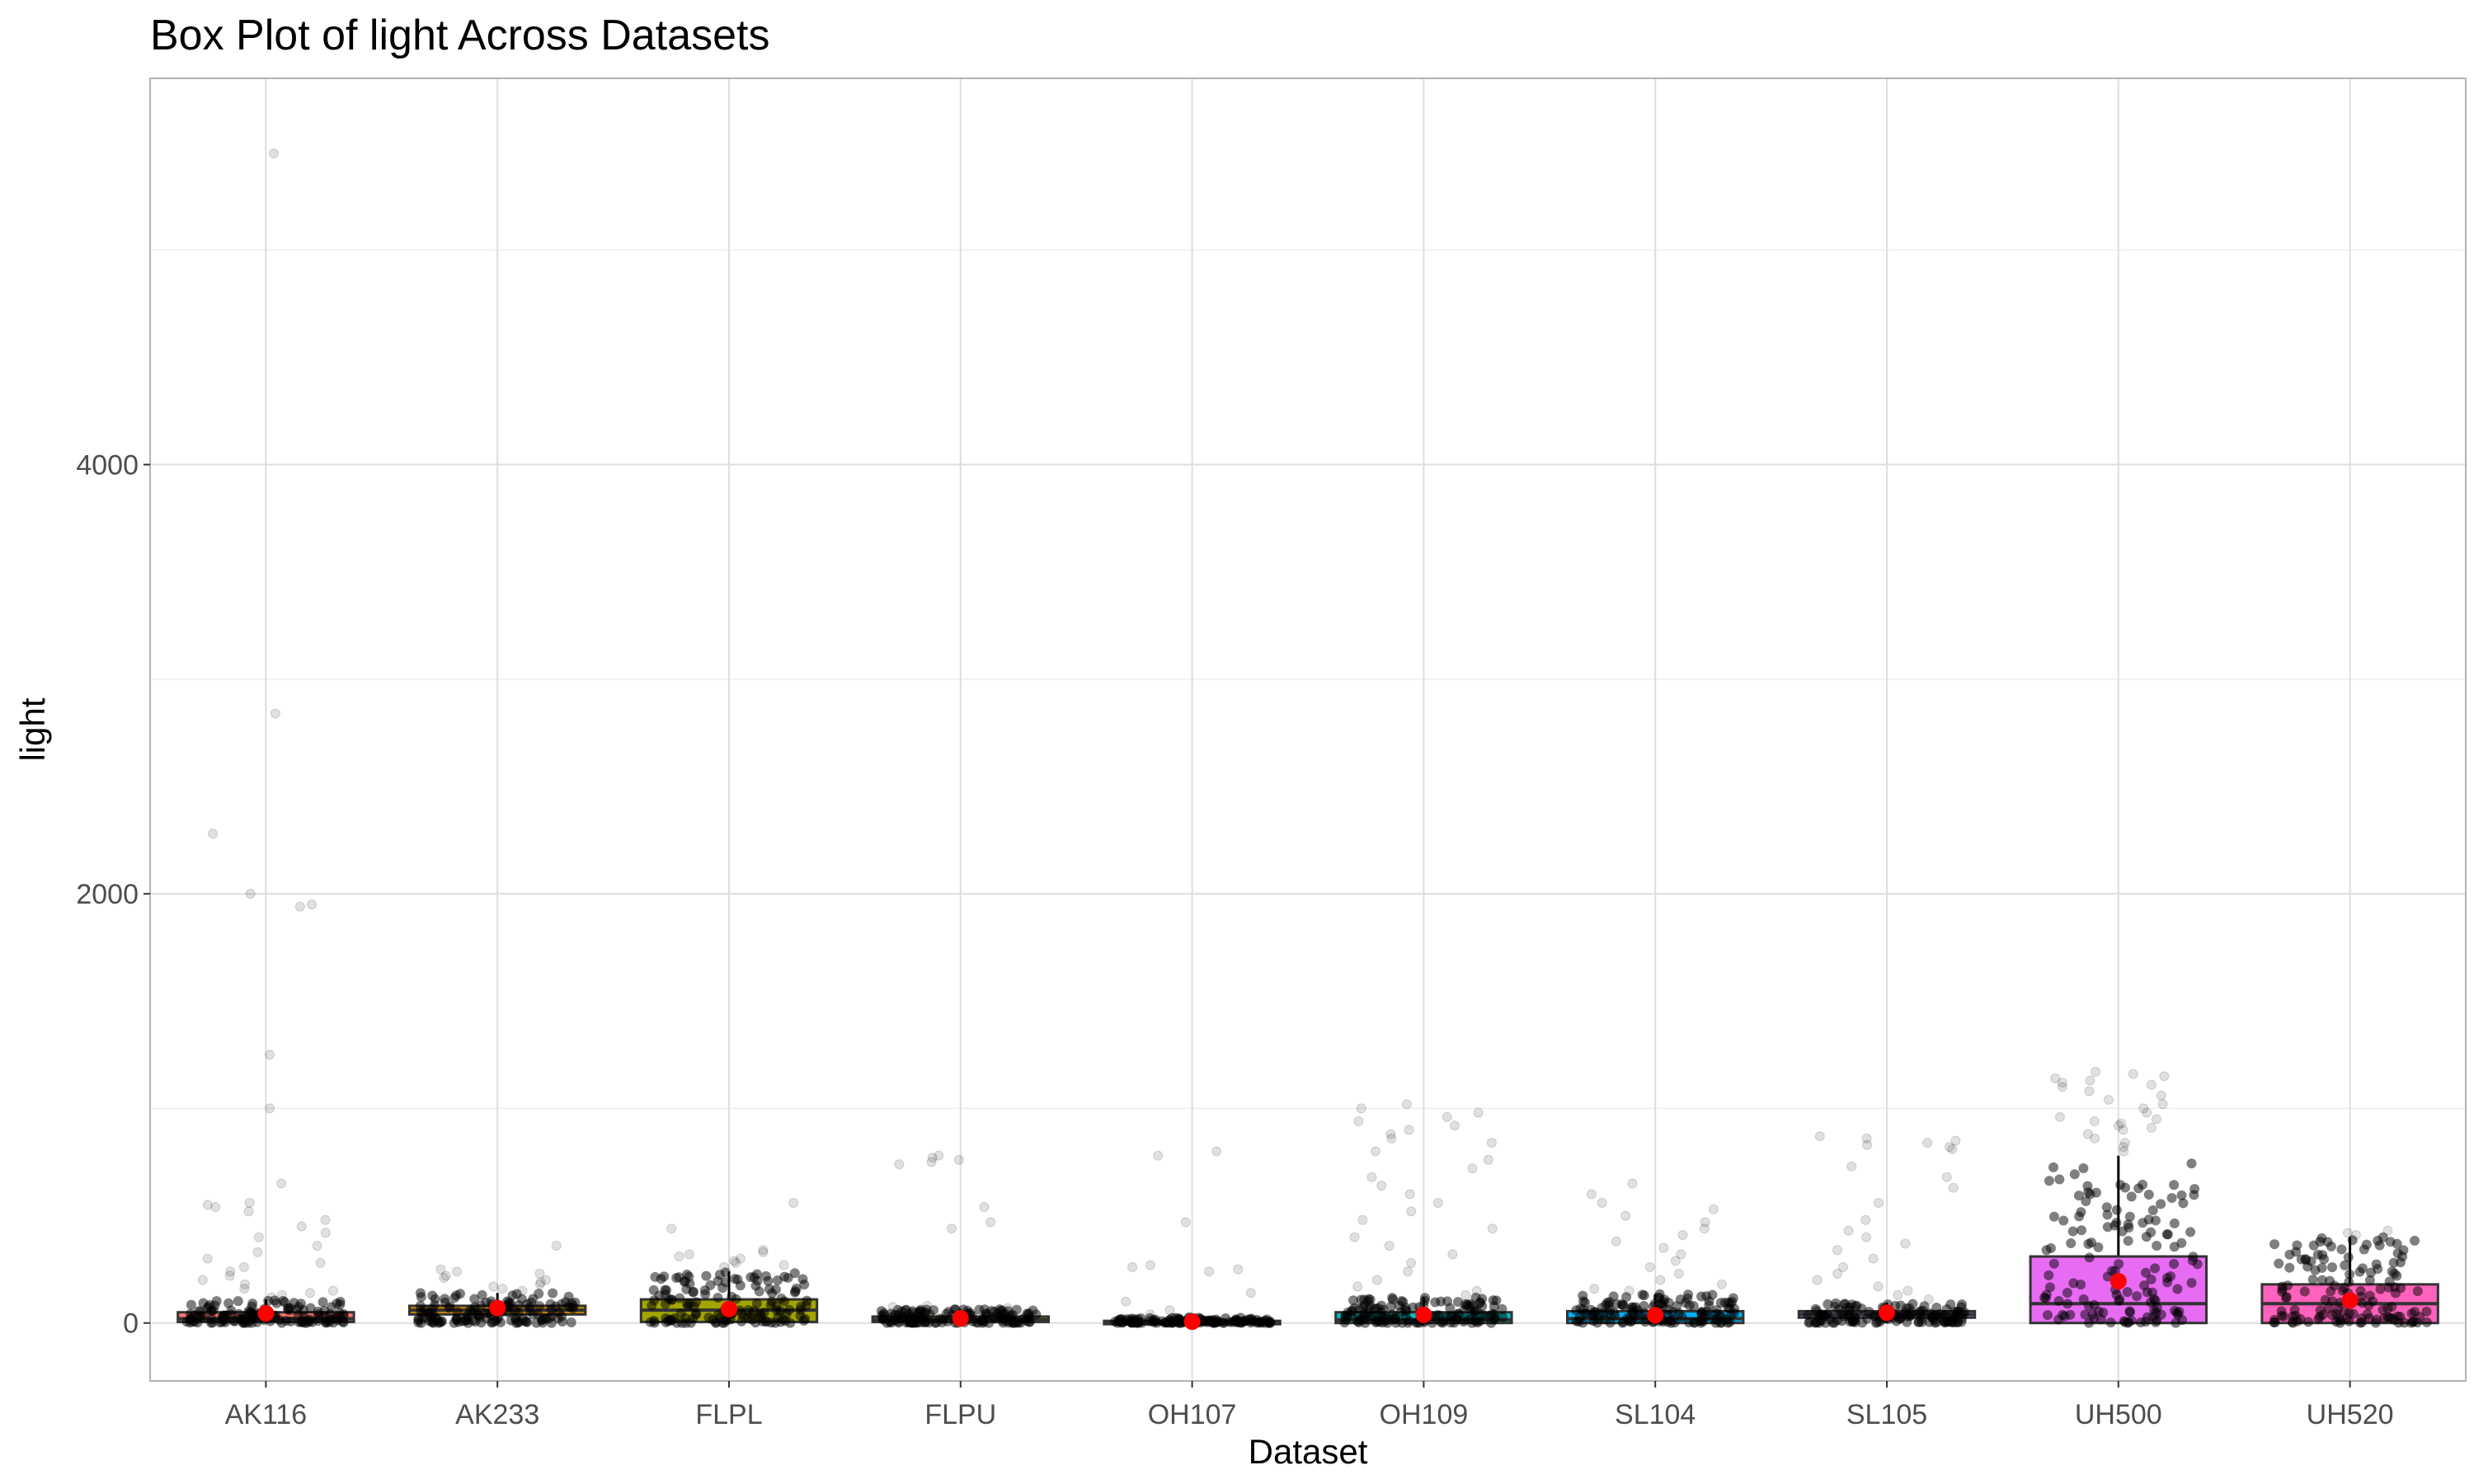  I want to click on x-tick-label: FLPU, so click(960, 1414).